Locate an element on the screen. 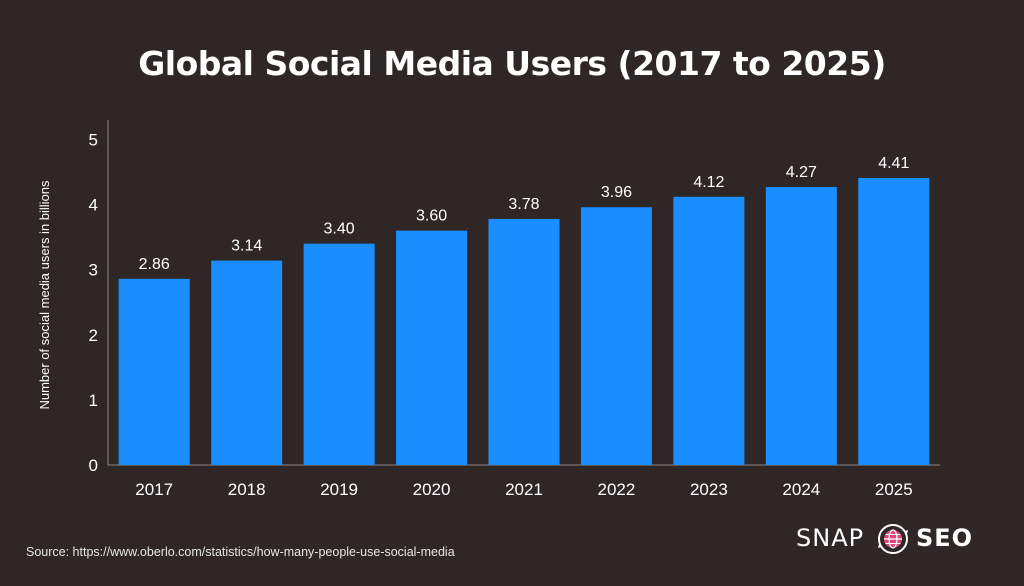  y-axis-label: Number of social media users in billions is located at coordinates (44, 295).